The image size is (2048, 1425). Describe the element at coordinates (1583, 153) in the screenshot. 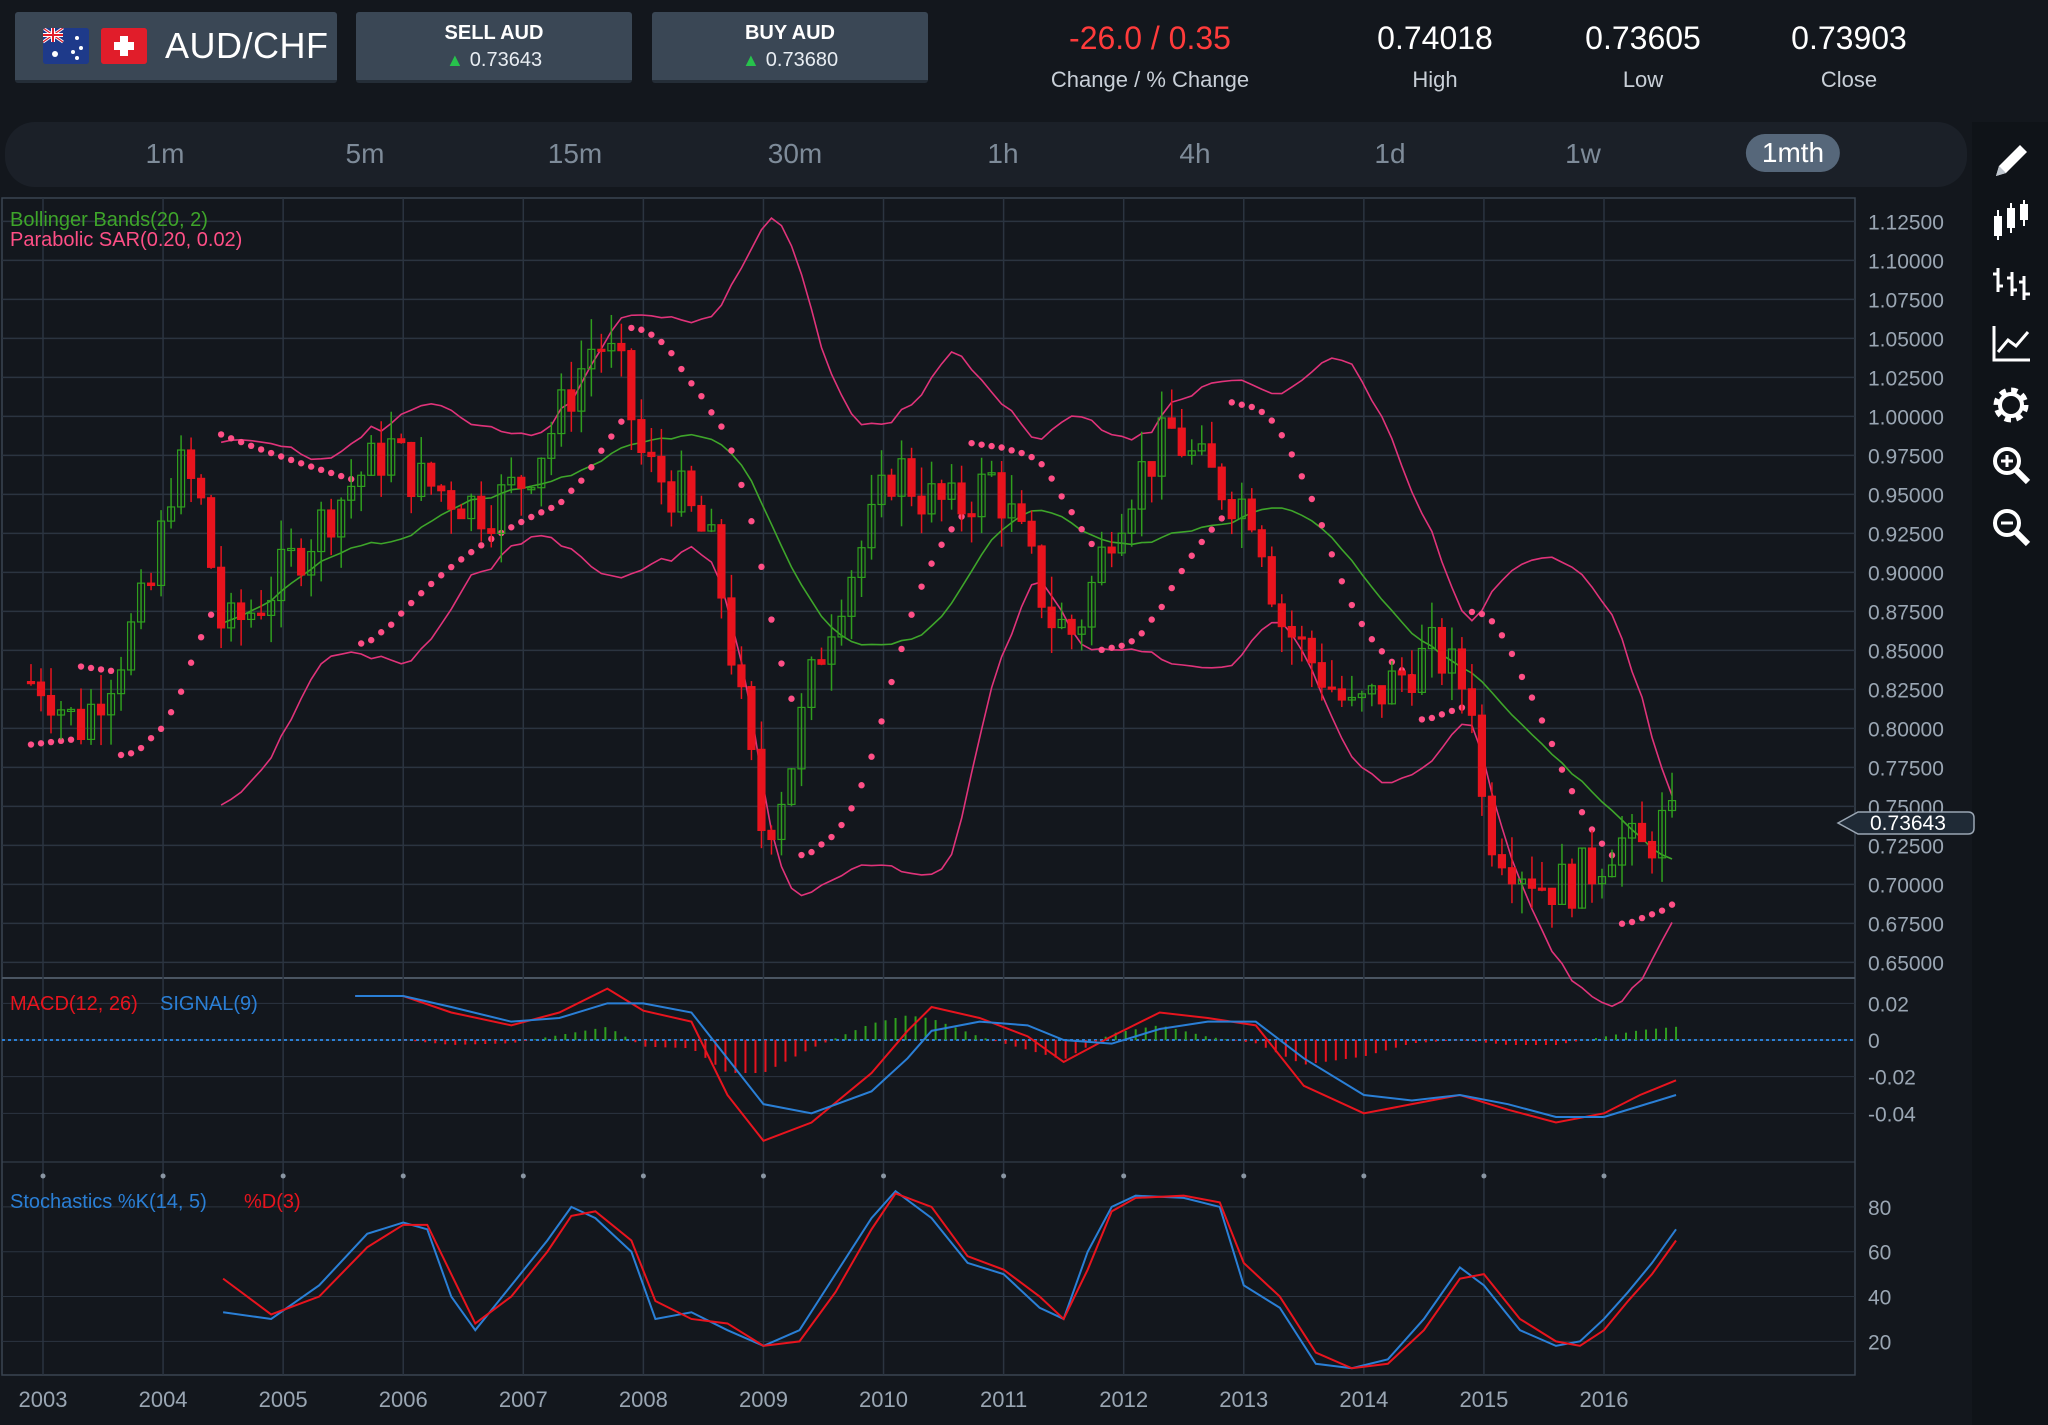

I see `timeframe-1w: 1w` at that location.